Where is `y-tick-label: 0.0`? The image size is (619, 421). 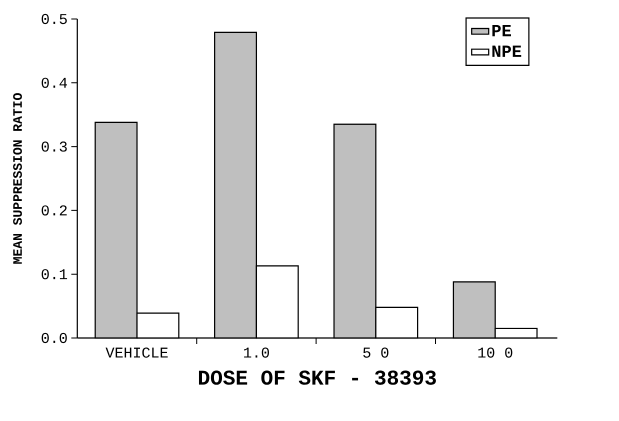 y-tick-label: 0.0 is located at coordinates (54, 338).